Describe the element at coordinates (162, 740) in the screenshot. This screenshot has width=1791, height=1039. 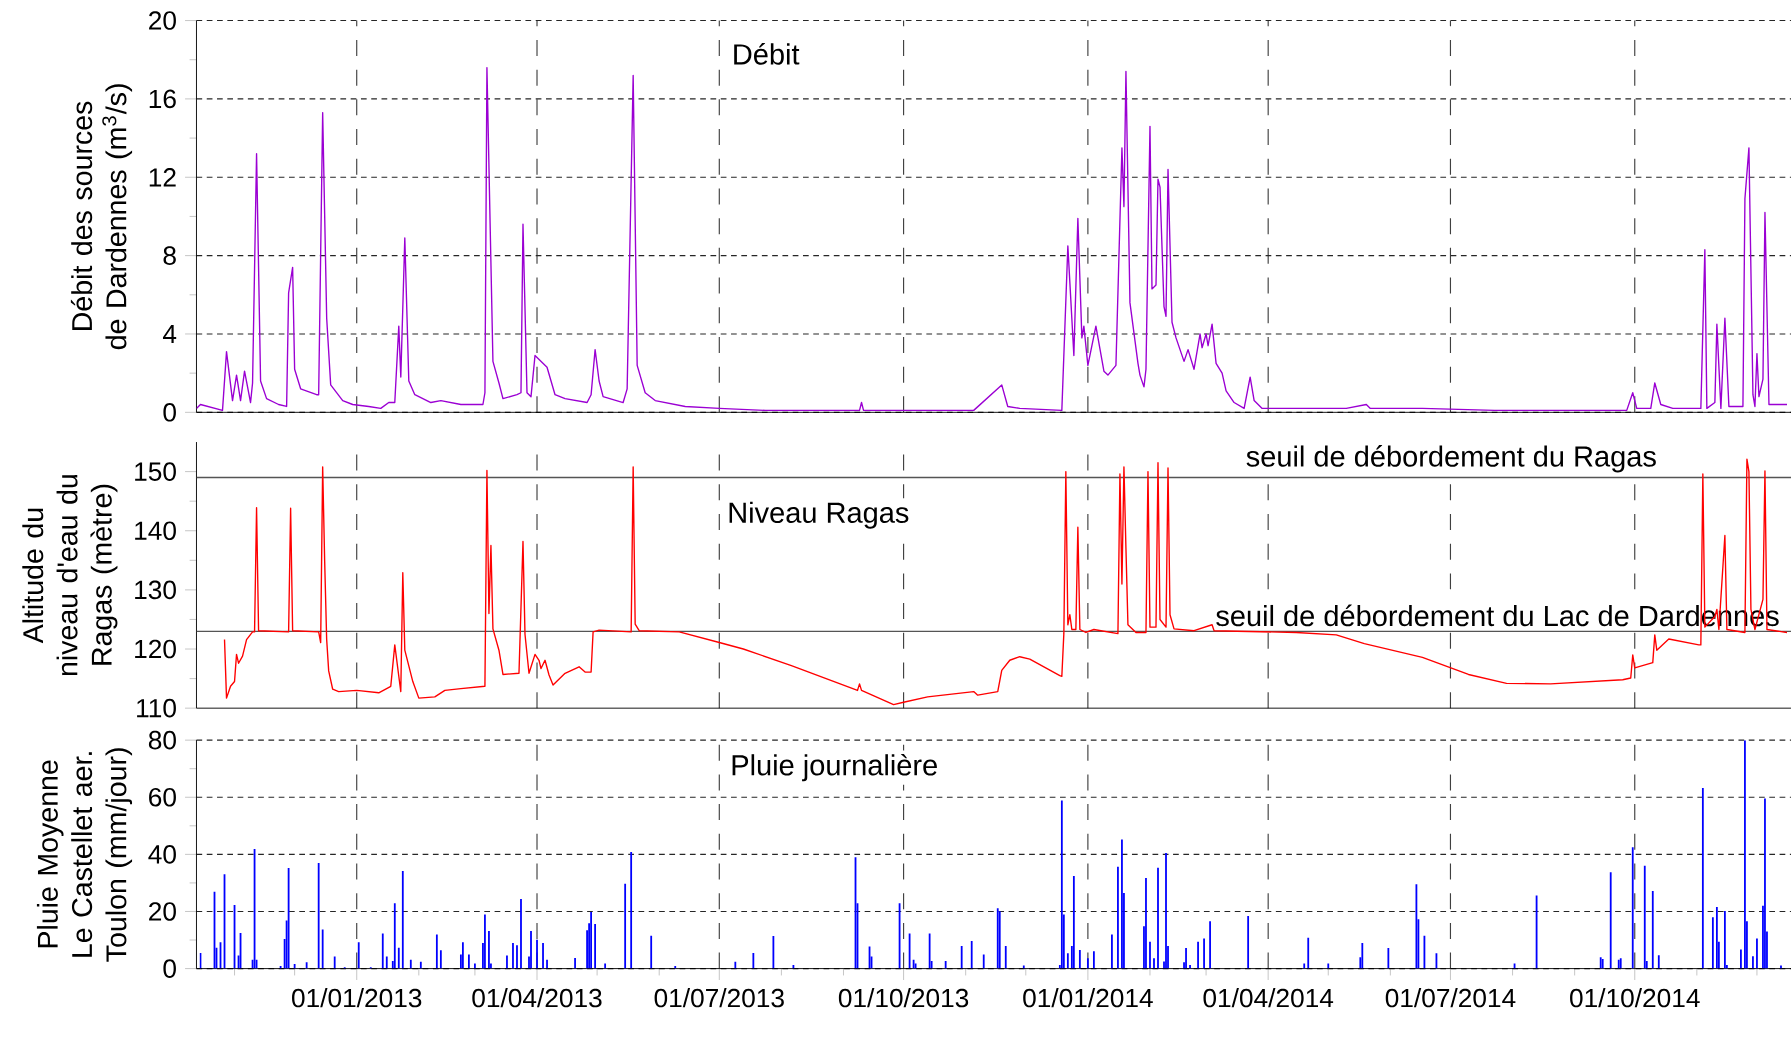
I see `y-tick-label: 80` at that location.